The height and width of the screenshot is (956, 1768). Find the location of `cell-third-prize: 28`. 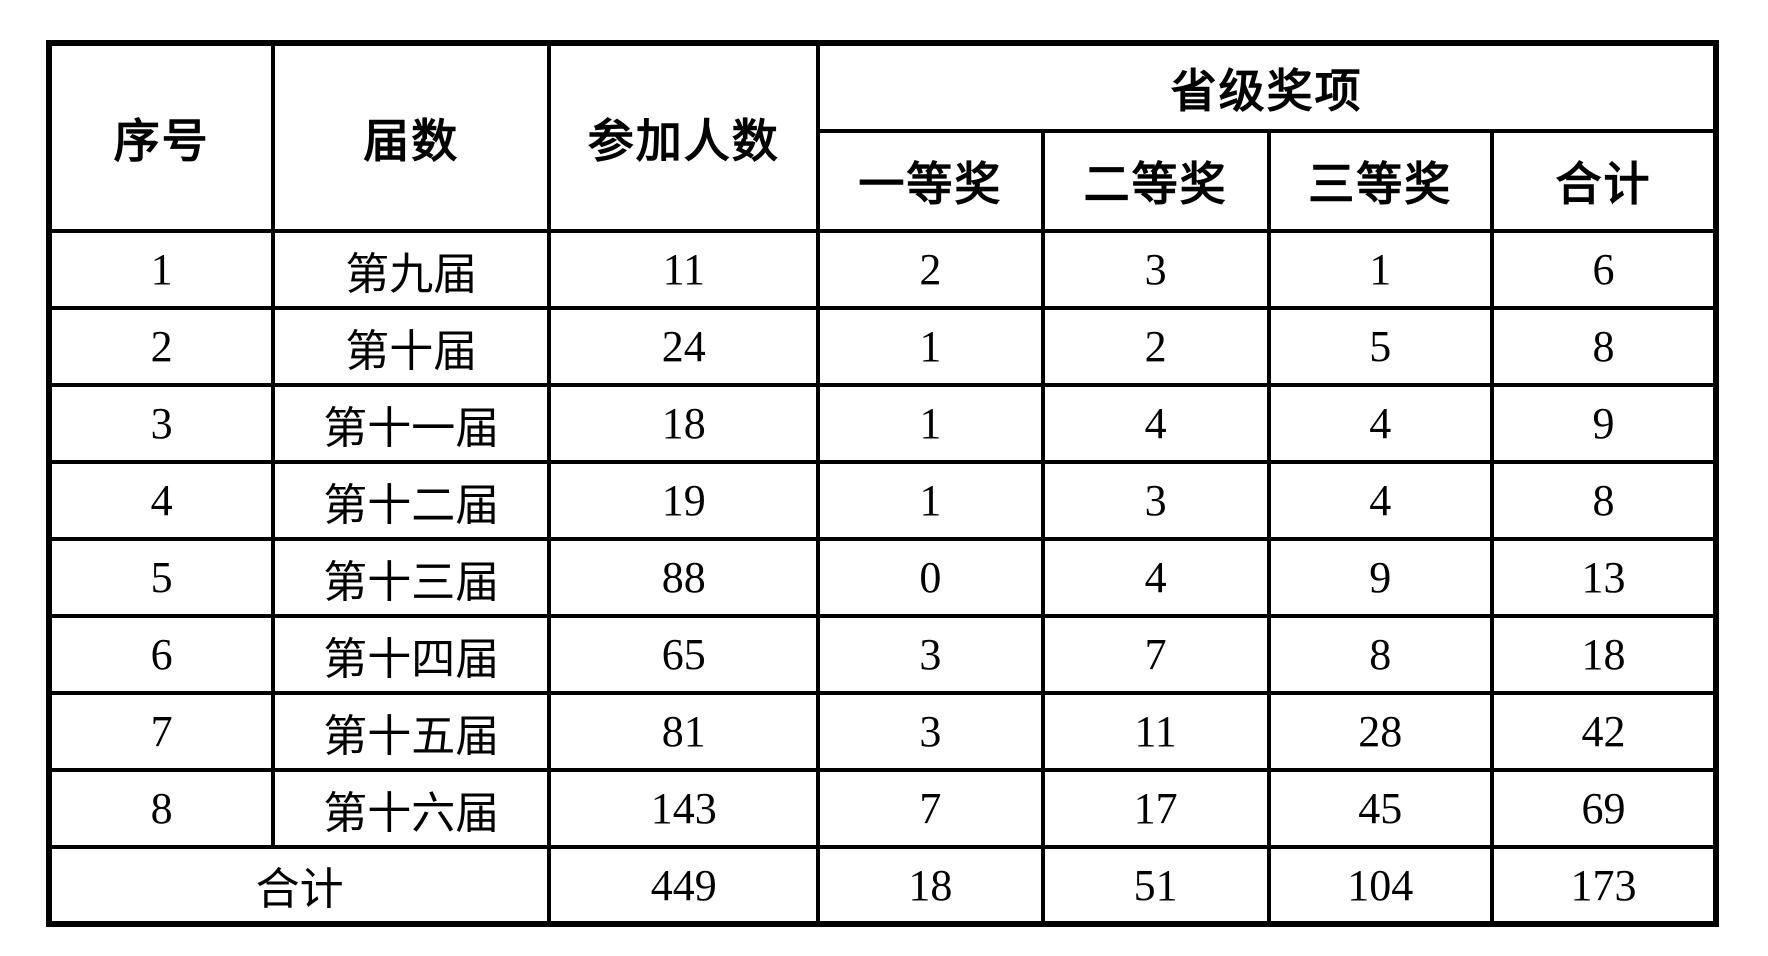

cell-third-prize: 28 is located at coordinates (1380, 731).